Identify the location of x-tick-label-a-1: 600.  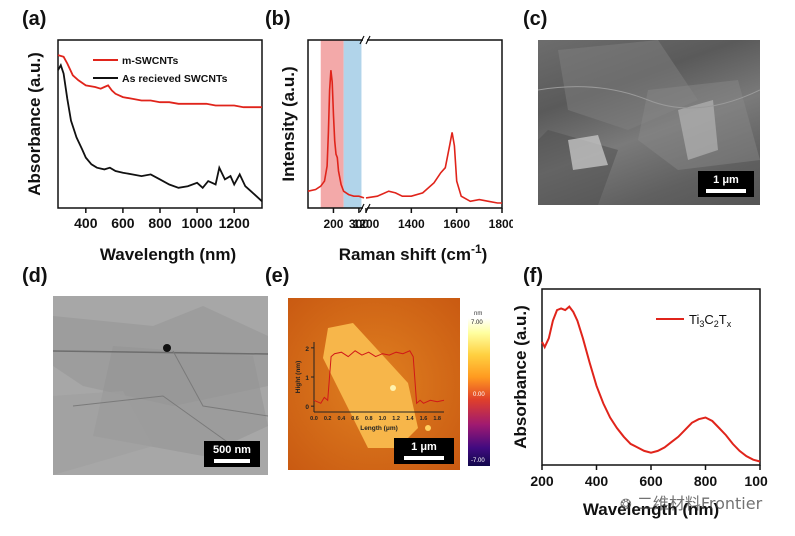
(123, 223).